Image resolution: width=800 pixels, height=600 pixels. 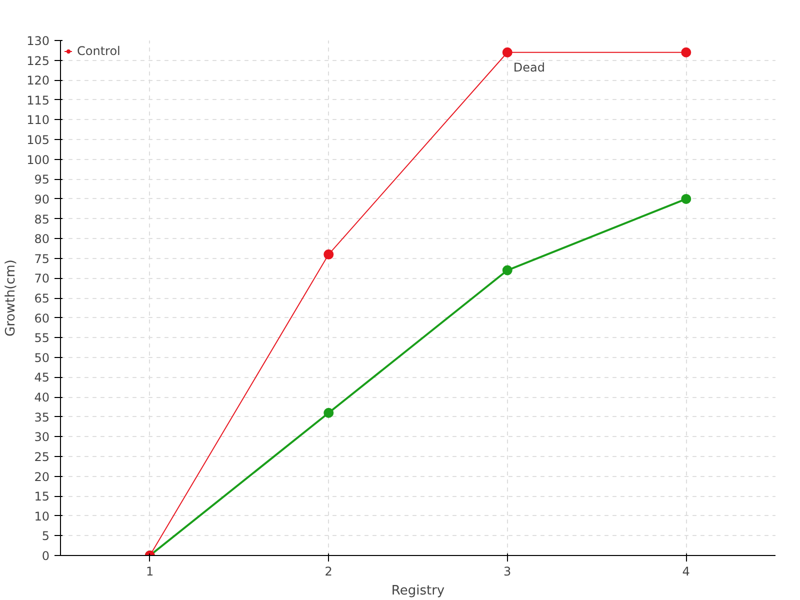 I want to click on y-tick-label: 105, so click(x=38, y=140).